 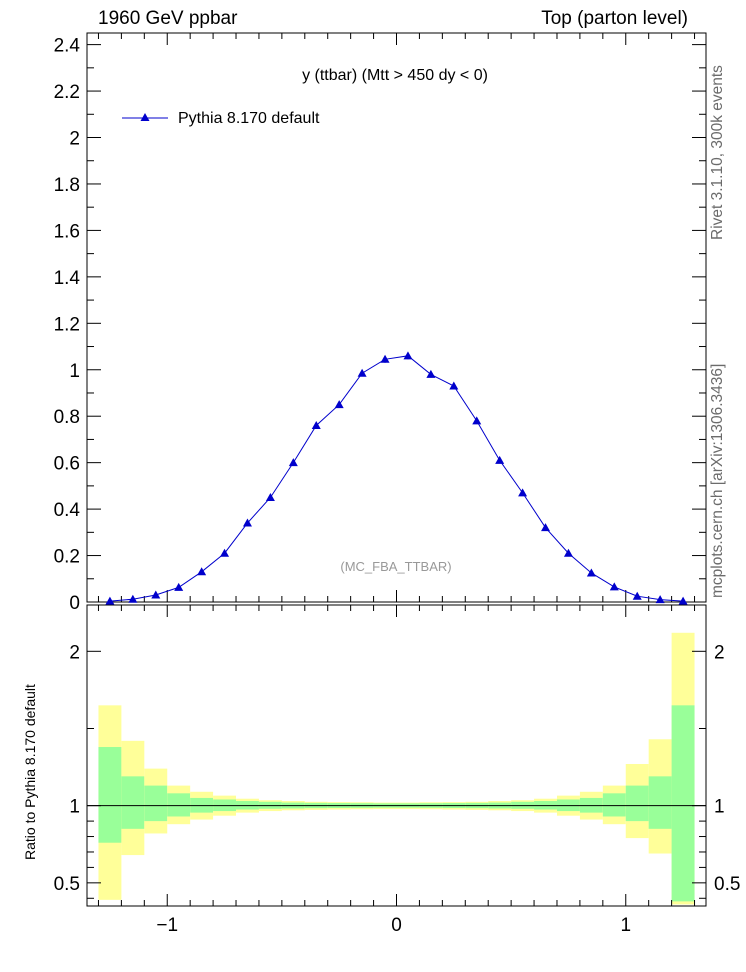 What do you see at coordinates (67, 557) in the screenshot?
I see `y-tick-label: 0.2` at bounding box center [67, 557].